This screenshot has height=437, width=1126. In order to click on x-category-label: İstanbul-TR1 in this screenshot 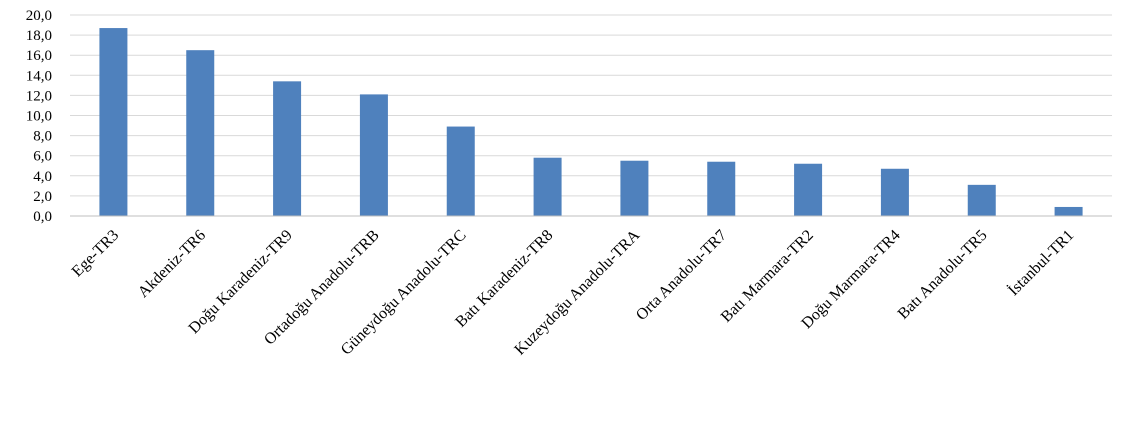, I will do `click(1040, 262)`.